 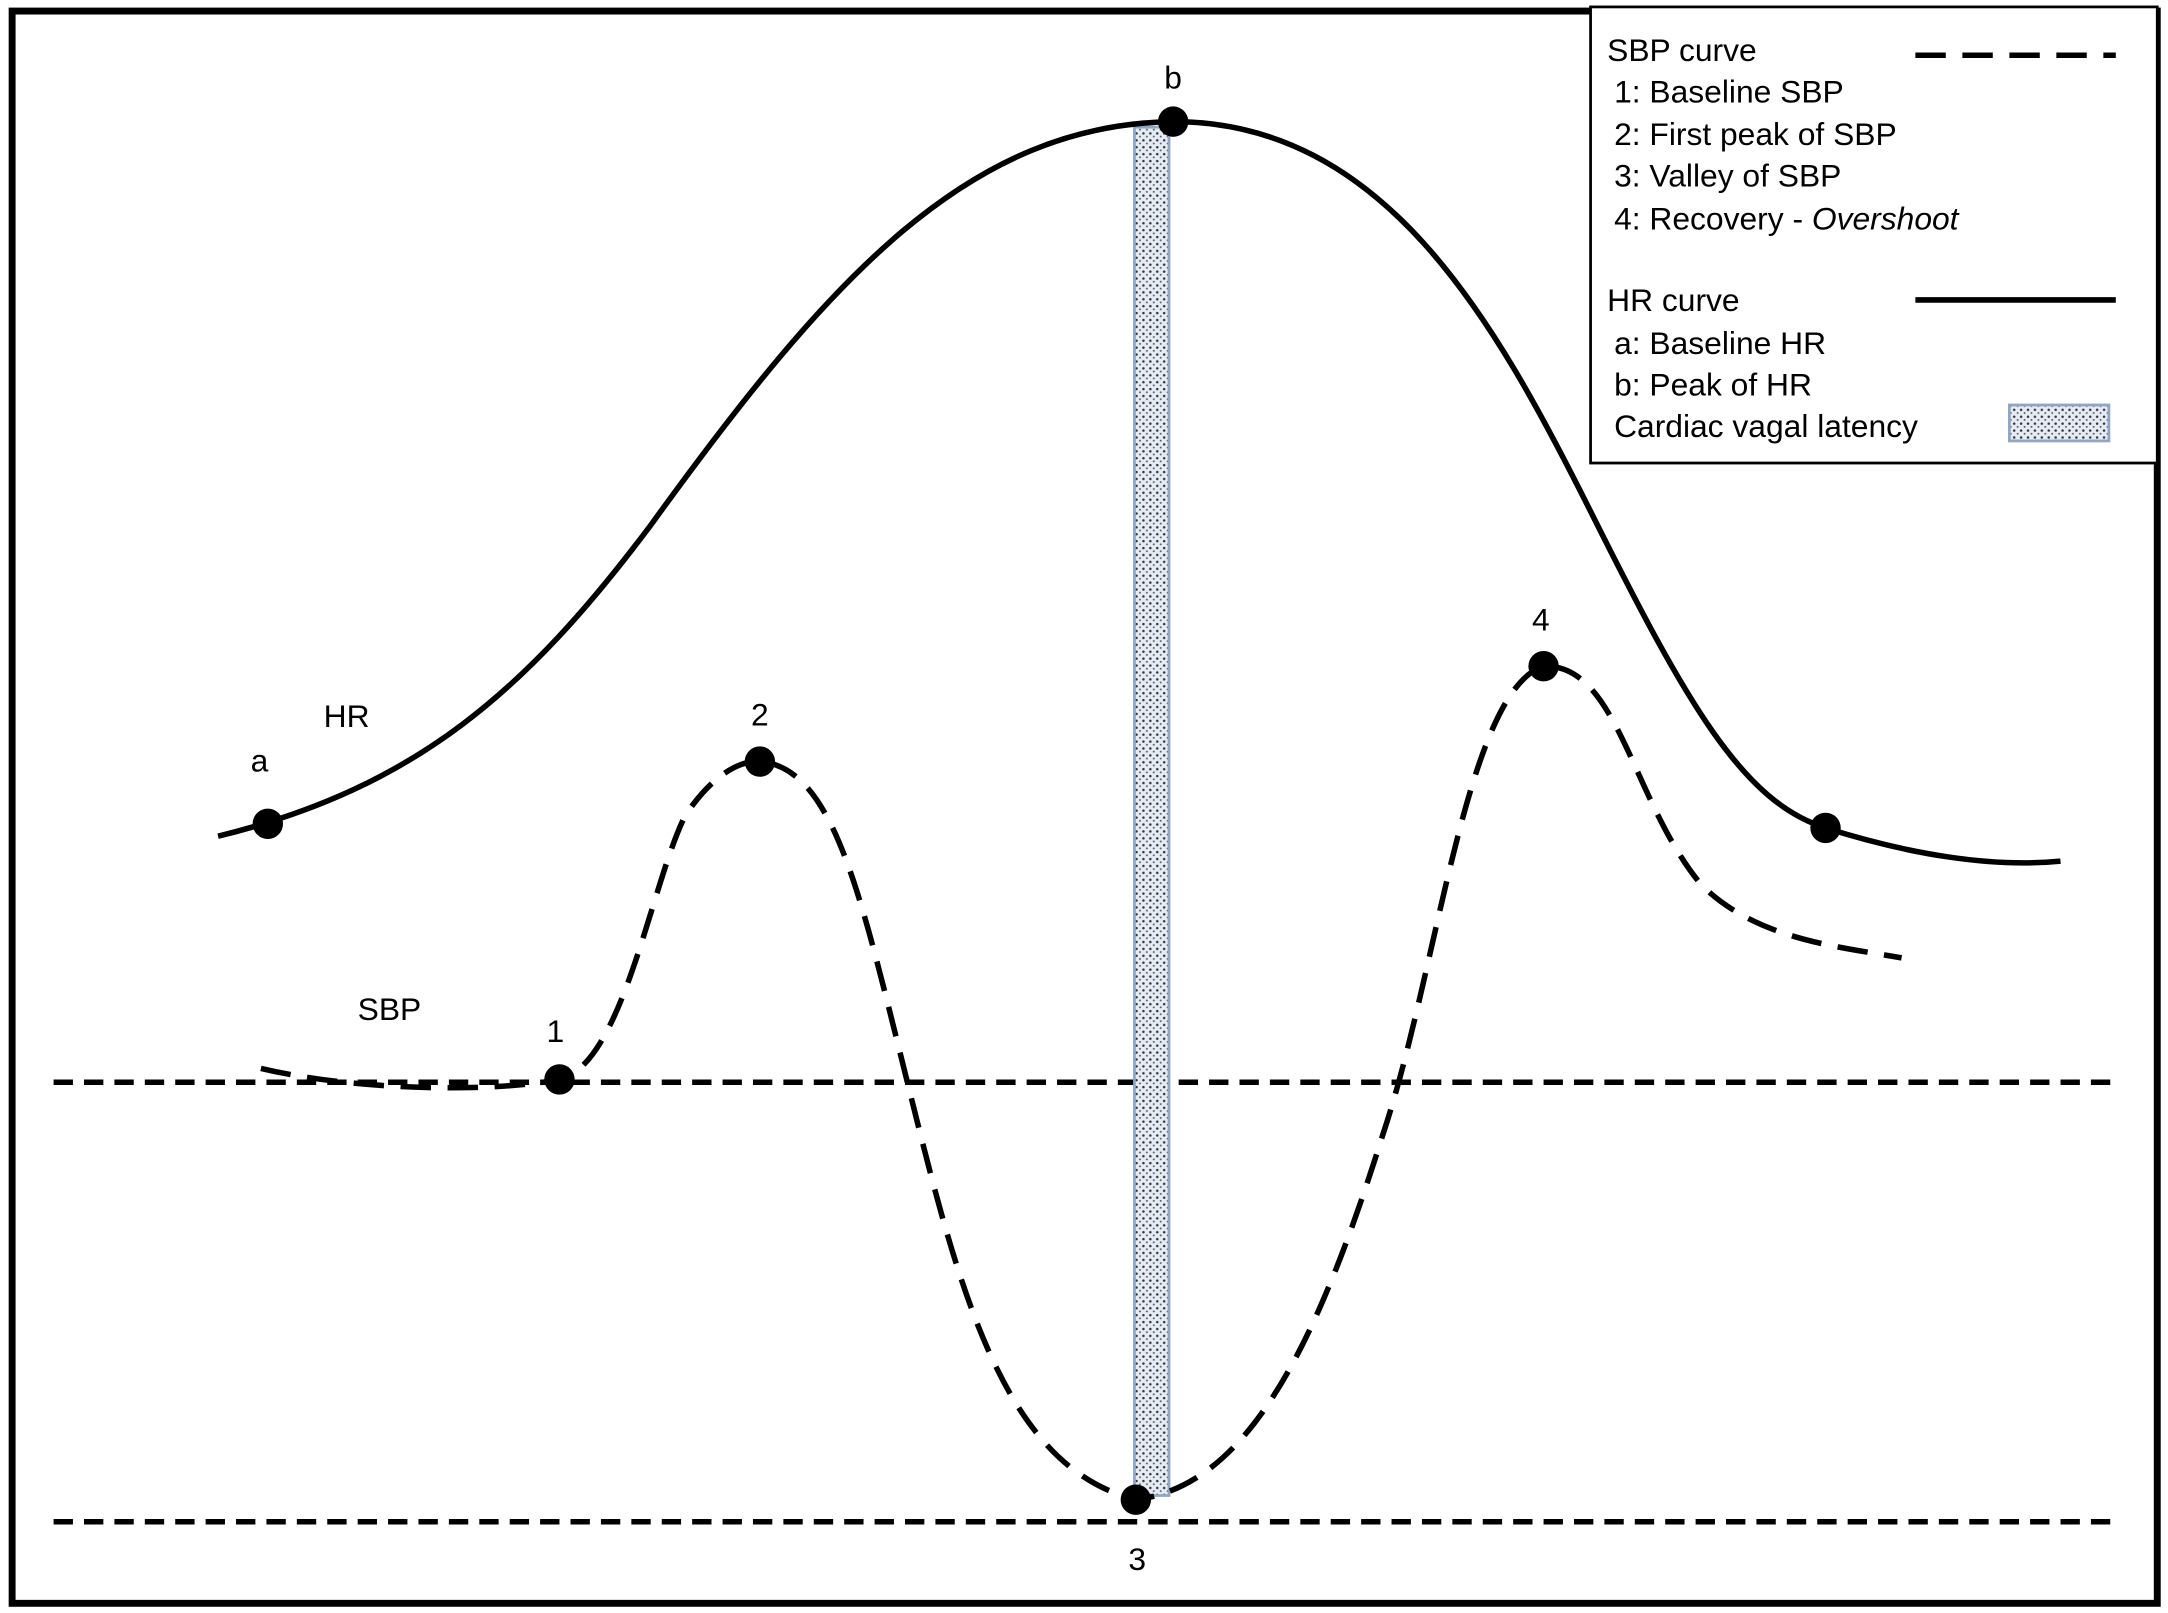 I want to click on legend-hr-item: a: Baseline HR, so click(x=1720, y=343).